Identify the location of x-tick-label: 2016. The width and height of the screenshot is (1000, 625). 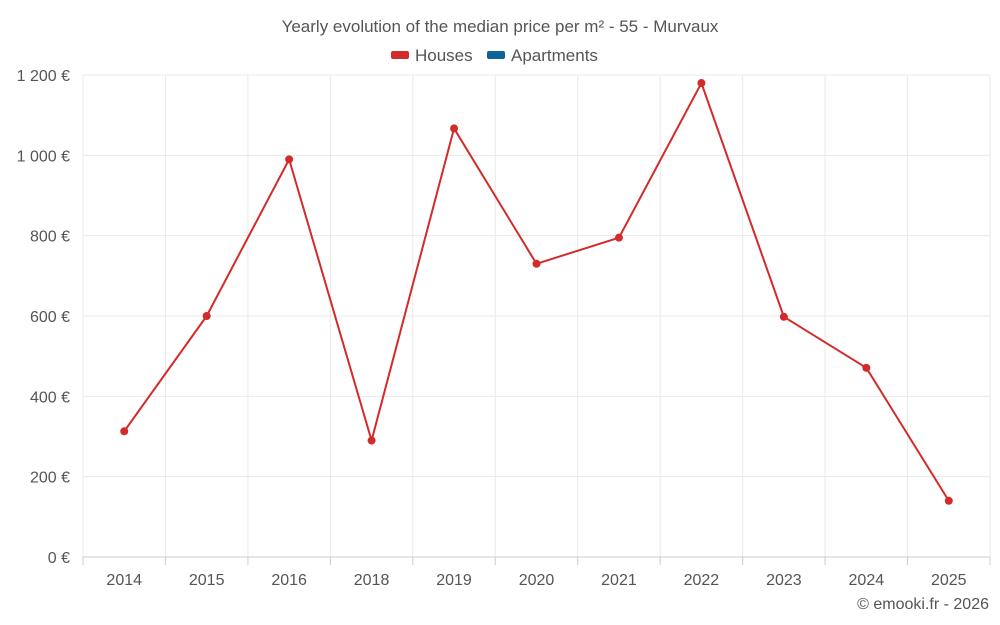
(289, 580).